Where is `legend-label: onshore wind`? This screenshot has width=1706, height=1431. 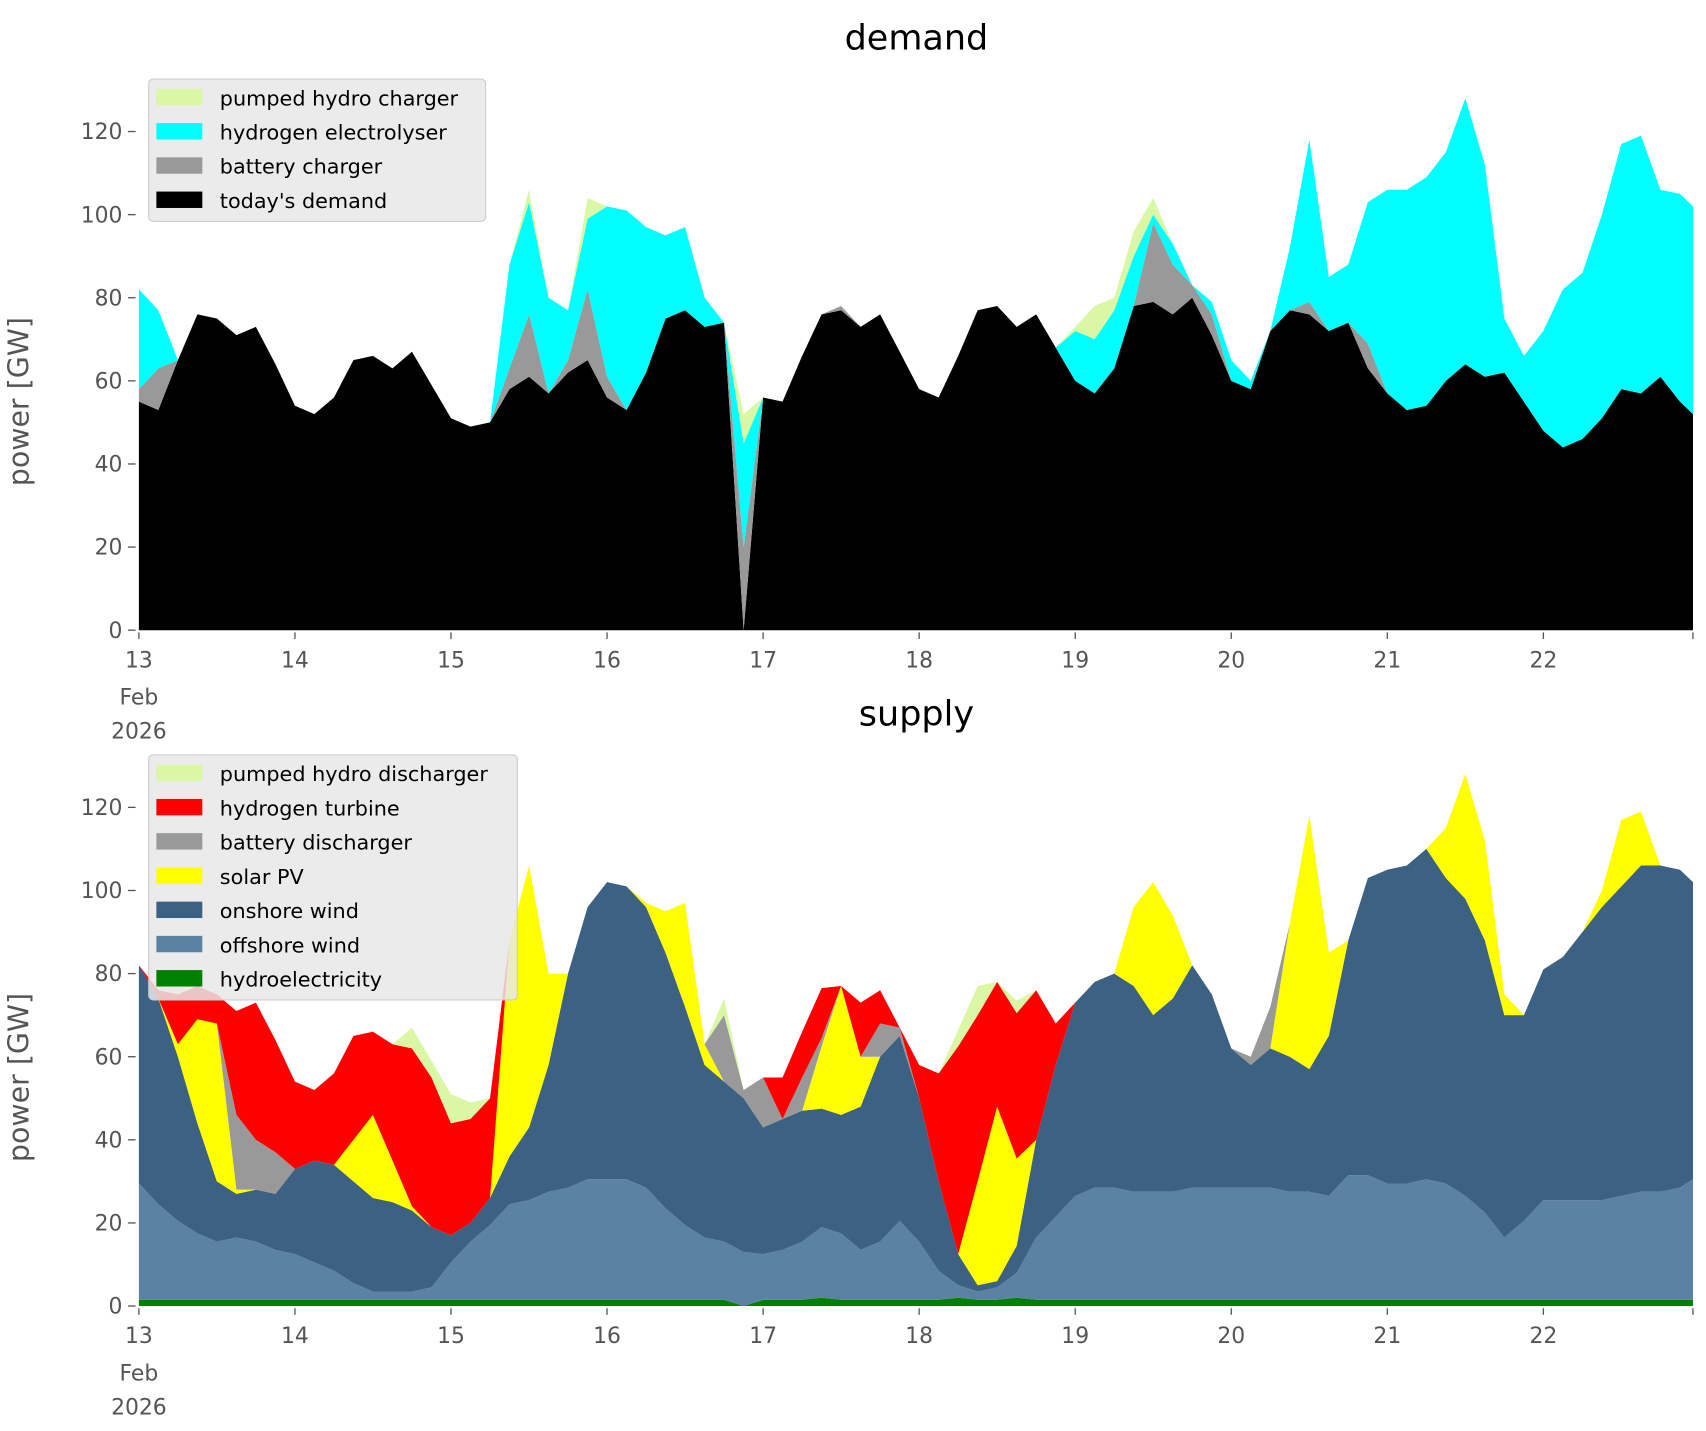
legend-label: onshore wind is located at coordinates (289, 911).